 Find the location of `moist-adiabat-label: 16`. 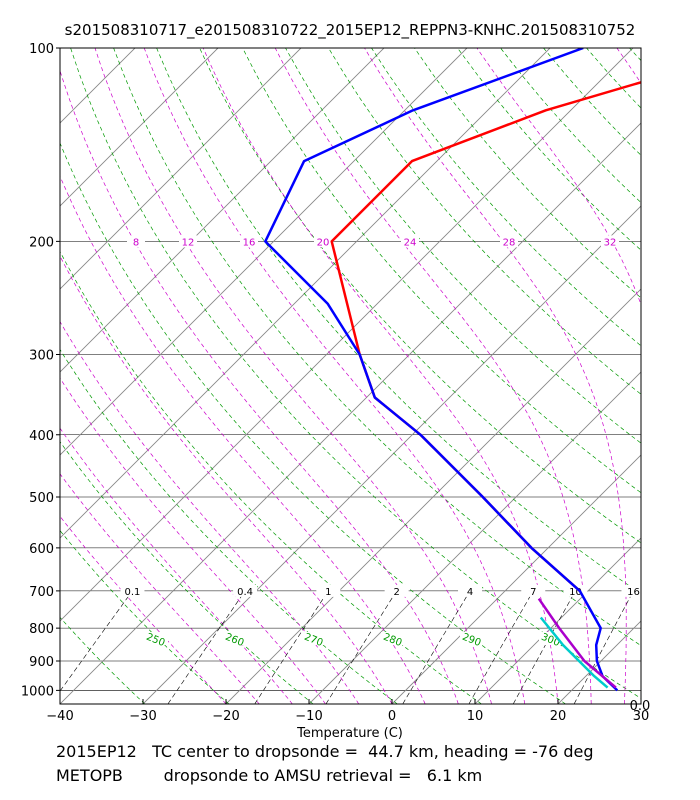

moist-adiabat-label: 16 is located at coordinates (249, 242).